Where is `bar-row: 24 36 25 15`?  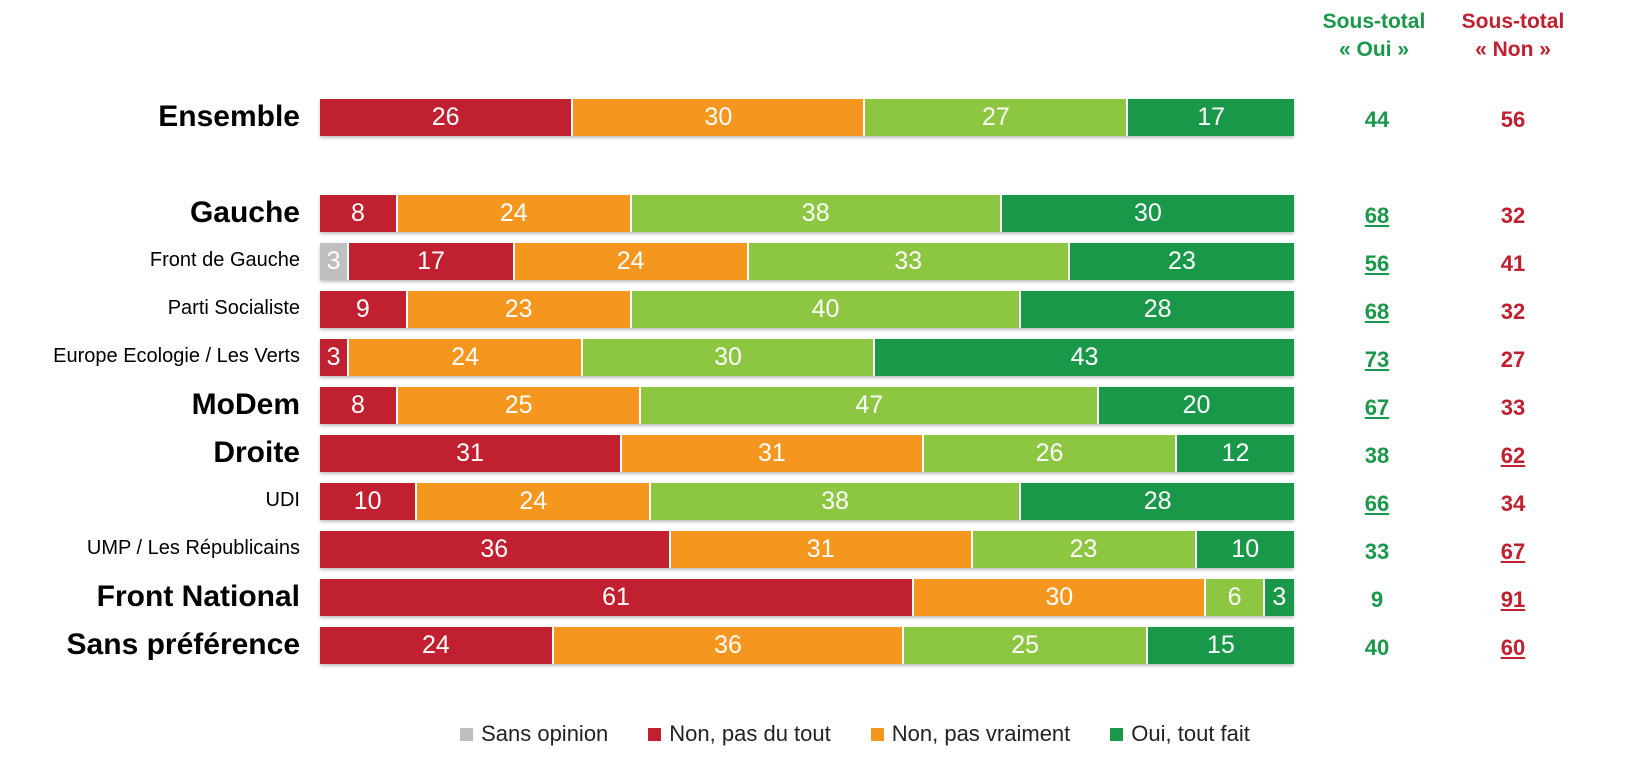
bar-row: 24 36 25 15 is located at coordinates (807, 645).